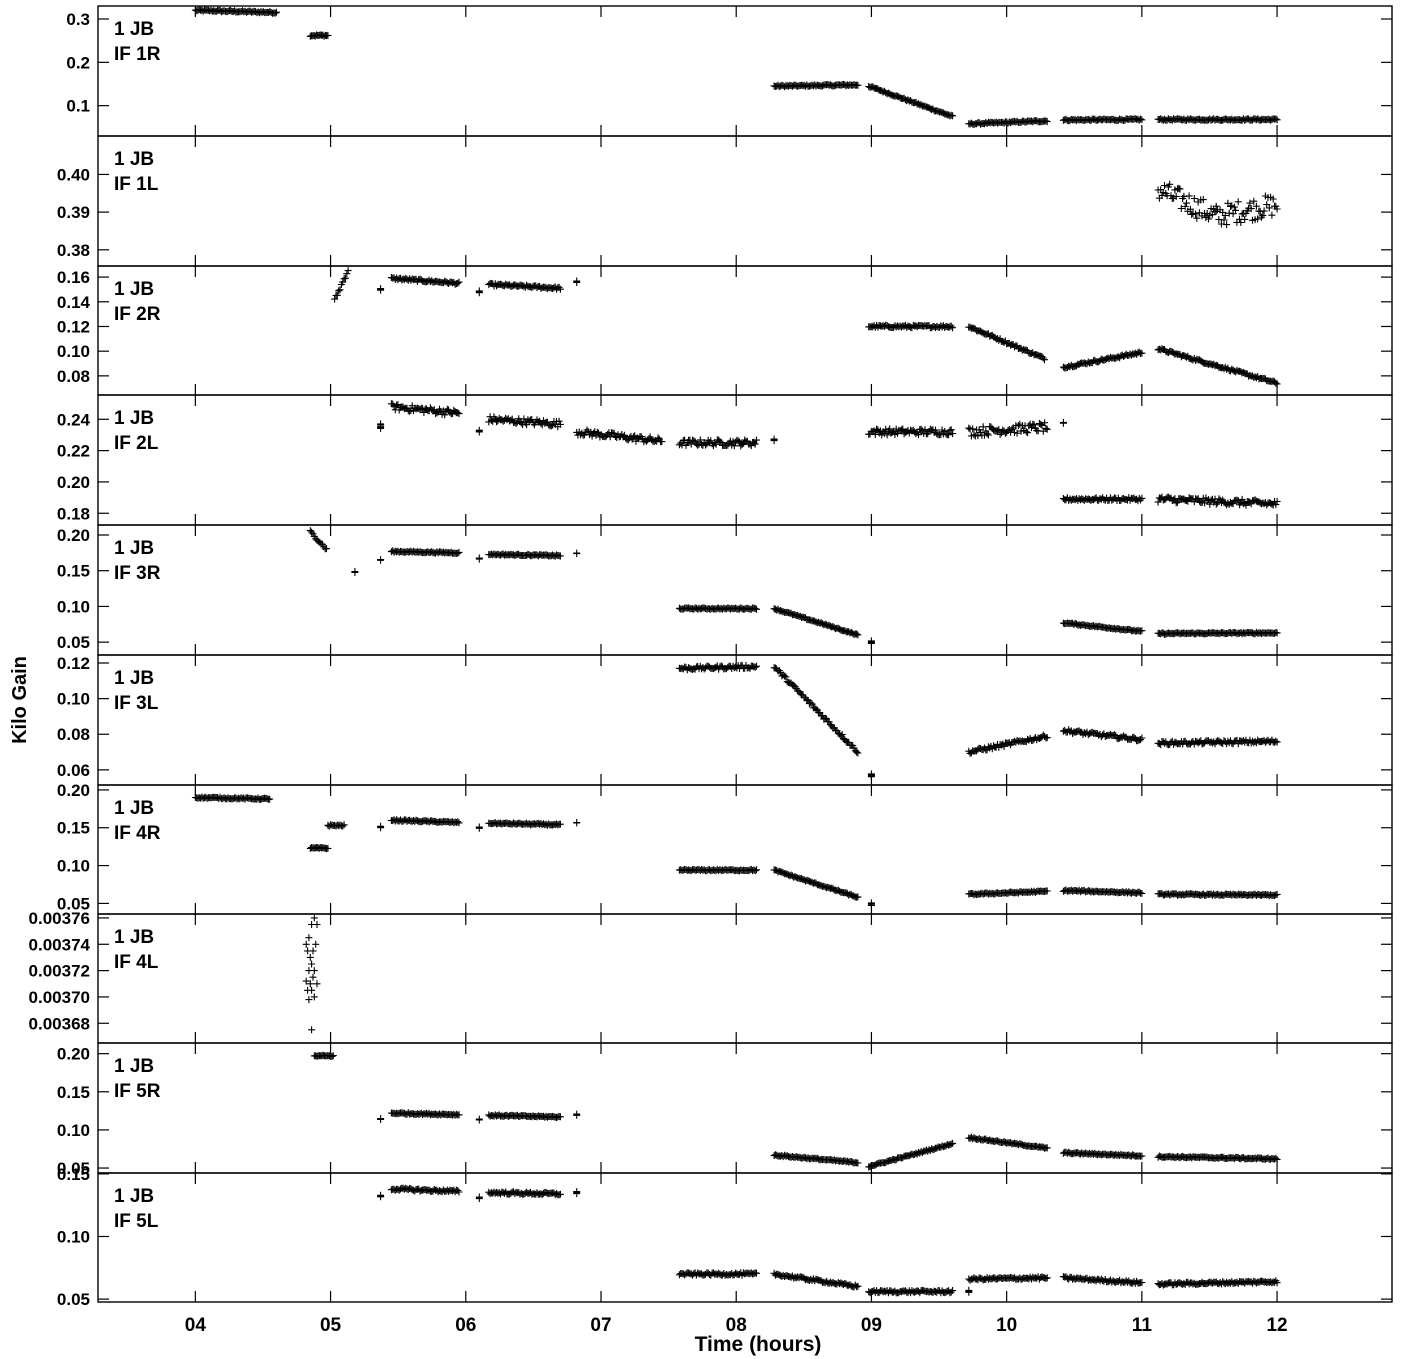 The width and height of the screenshot is (1406, 1359). I want to click on y-tick-label: 0.18, so click(73, 513).